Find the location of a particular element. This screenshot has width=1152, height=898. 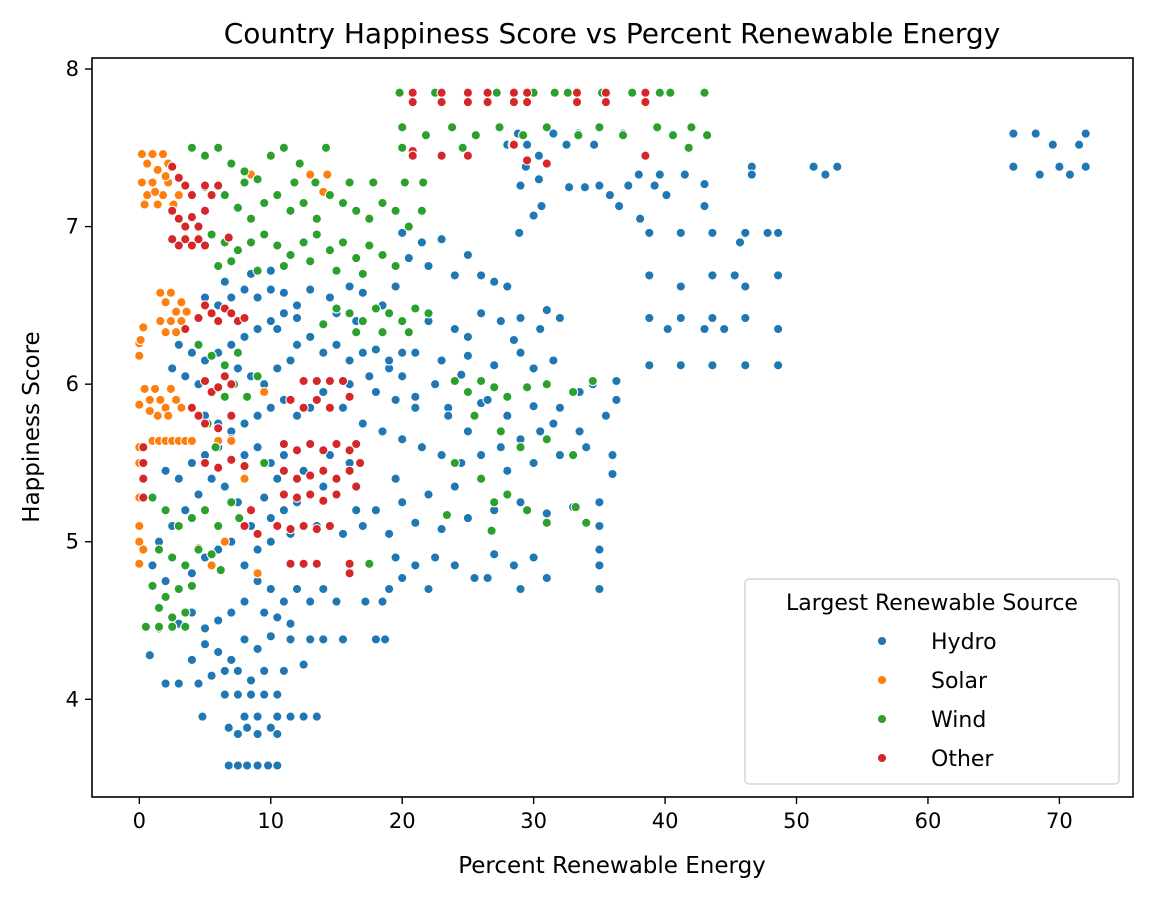

y-tick-label: 8 is located at coordinates (72, 69).